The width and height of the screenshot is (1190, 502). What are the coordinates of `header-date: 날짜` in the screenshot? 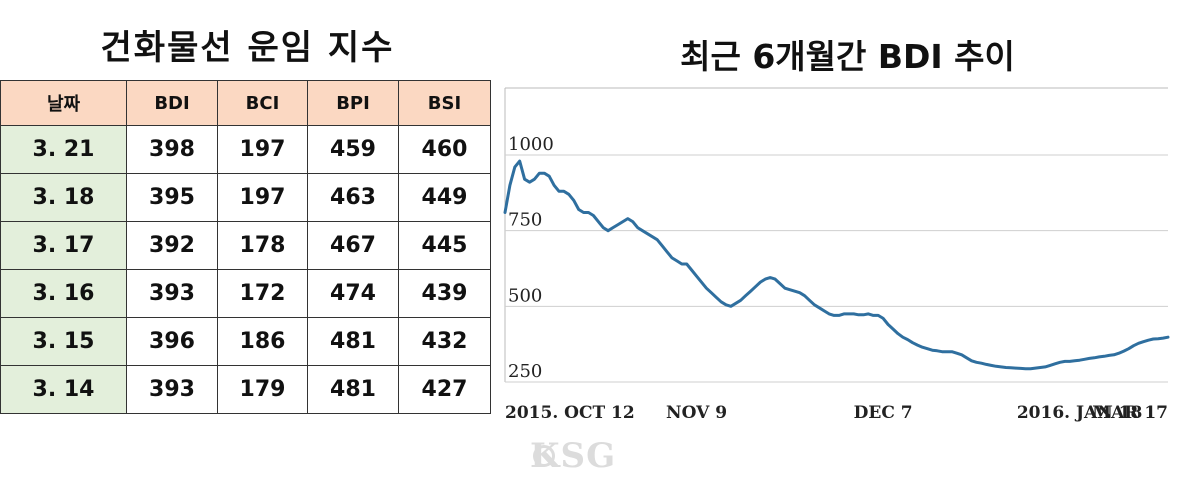 It's located at (63, 103).